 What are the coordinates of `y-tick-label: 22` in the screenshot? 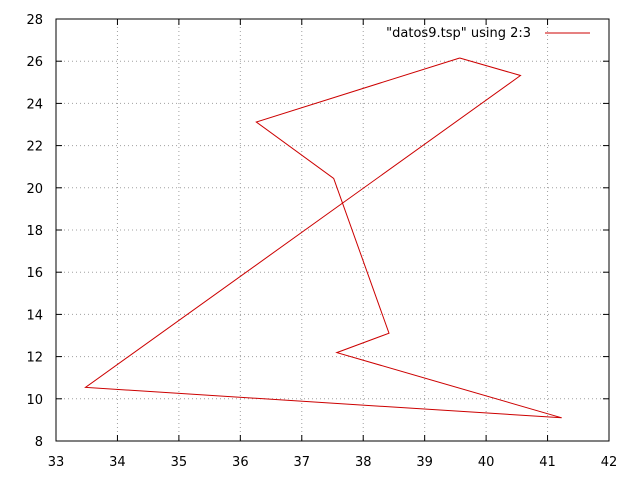 It's located at (34, 147).